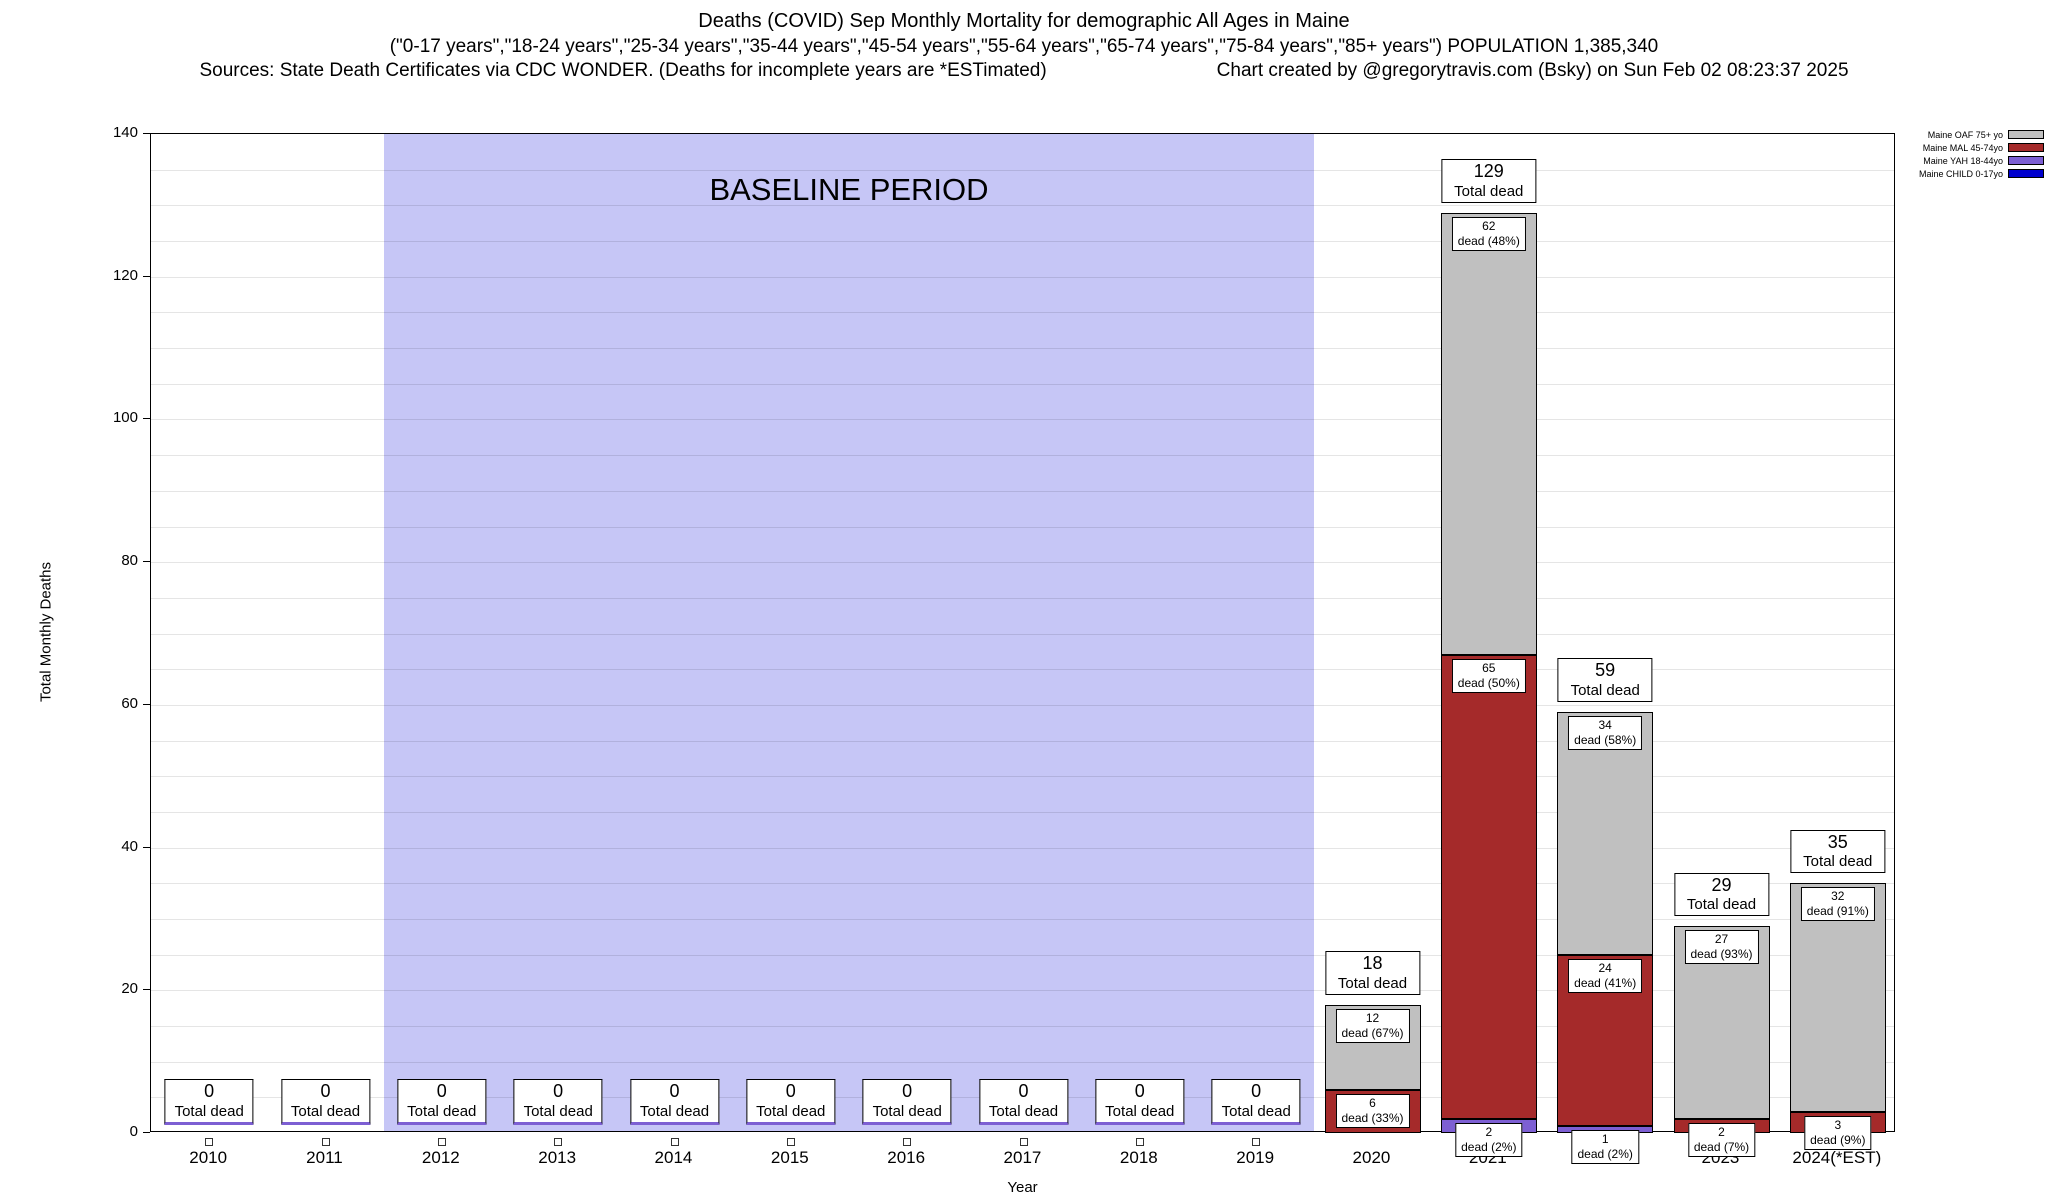 The image size is (2048, 1200). I want to click on x-tick-label: 2016, so click(906, 1157).